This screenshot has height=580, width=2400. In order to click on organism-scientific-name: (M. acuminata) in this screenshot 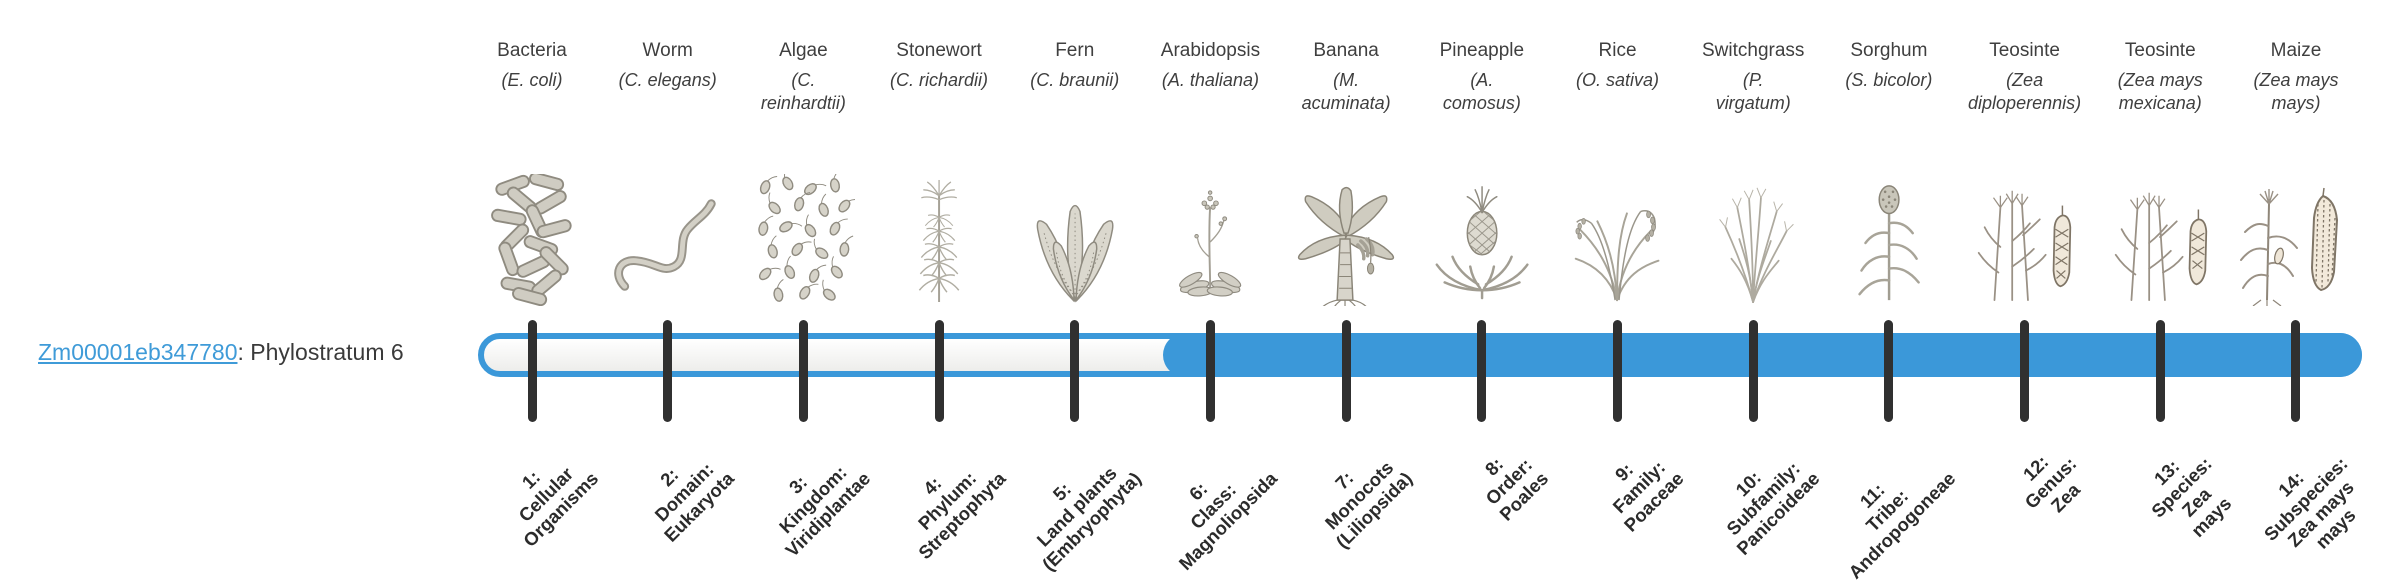, I will do `click(1346, 92)`.